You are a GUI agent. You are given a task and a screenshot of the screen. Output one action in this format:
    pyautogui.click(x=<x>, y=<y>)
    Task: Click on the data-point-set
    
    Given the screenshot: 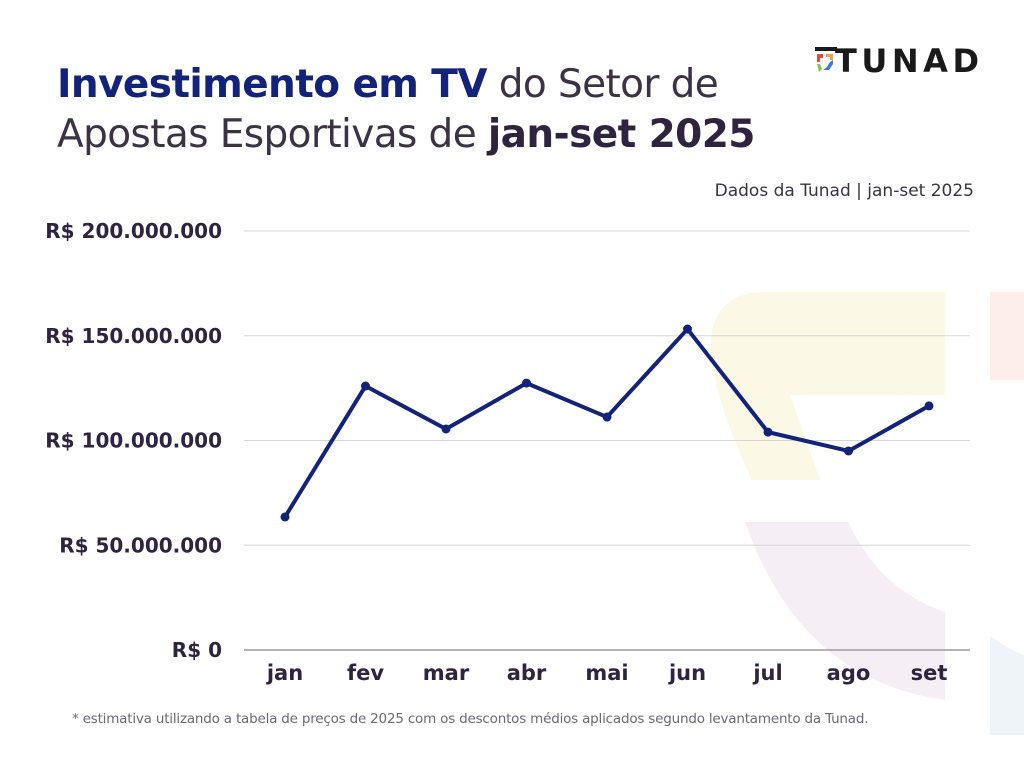 What is the action you would take?
    pyautogui.click(x=929, y=406)
    